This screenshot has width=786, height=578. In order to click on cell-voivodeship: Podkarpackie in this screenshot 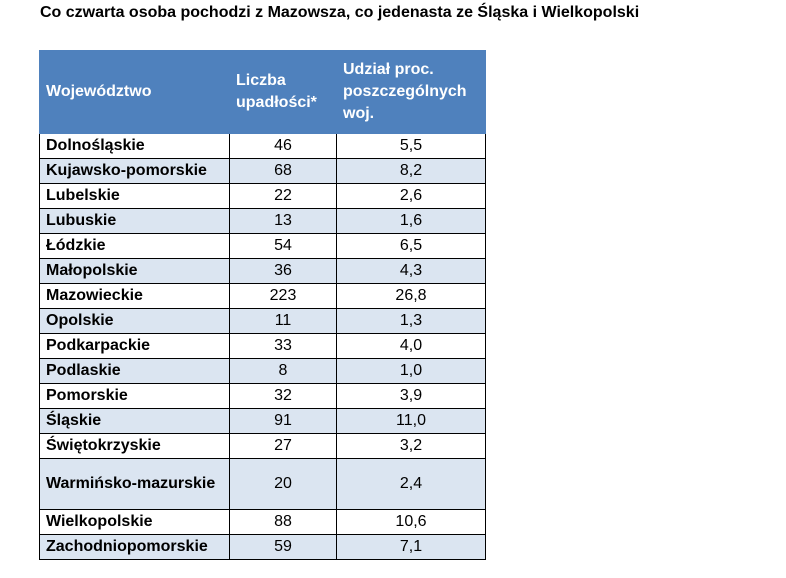, I will do `click(134, 346)`.